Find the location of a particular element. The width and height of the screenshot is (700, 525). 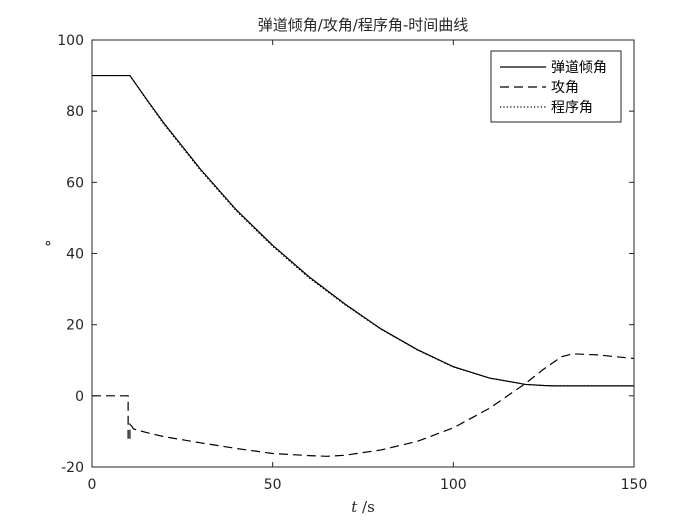

y-tick-label: -20 is located at coordinates (72, 468).